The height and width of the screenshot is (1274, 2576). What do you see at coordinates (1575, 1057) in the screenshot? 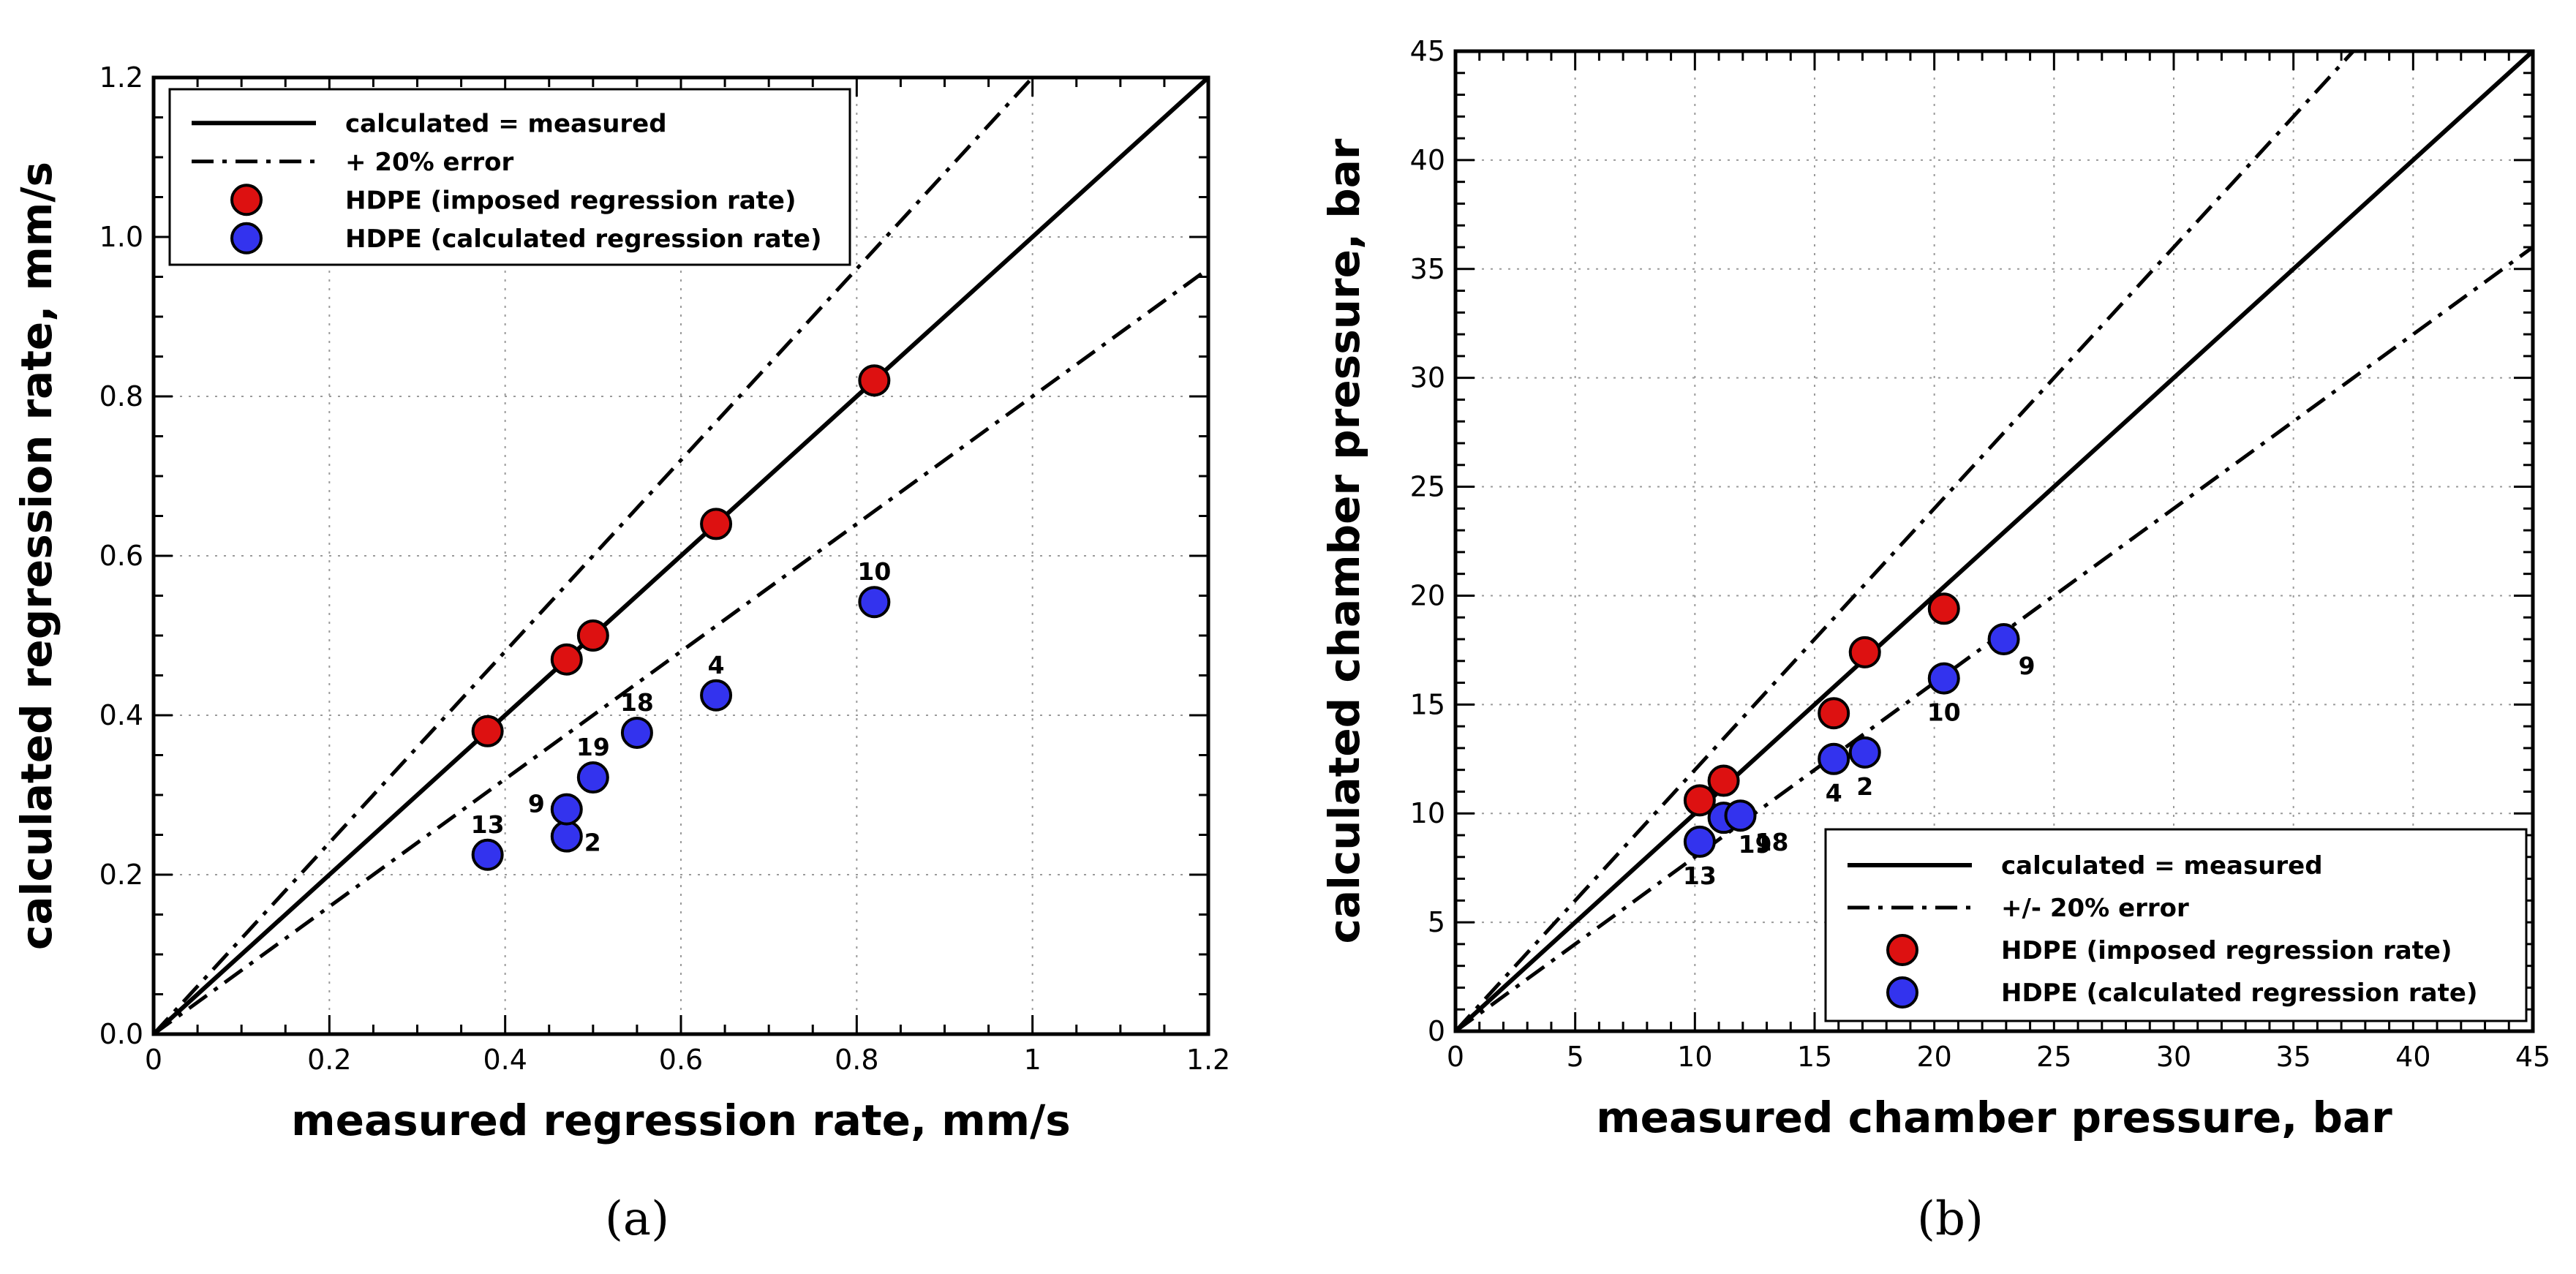
I see `b-x-tick-label: 5` at bounding box center [1575, 1057].